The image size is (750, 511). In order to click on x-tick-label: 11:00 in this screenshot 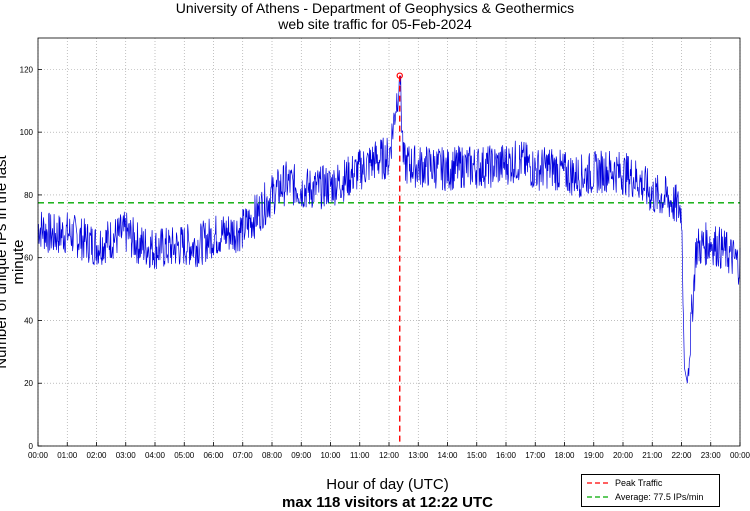, I will do `click(360, 455)`.